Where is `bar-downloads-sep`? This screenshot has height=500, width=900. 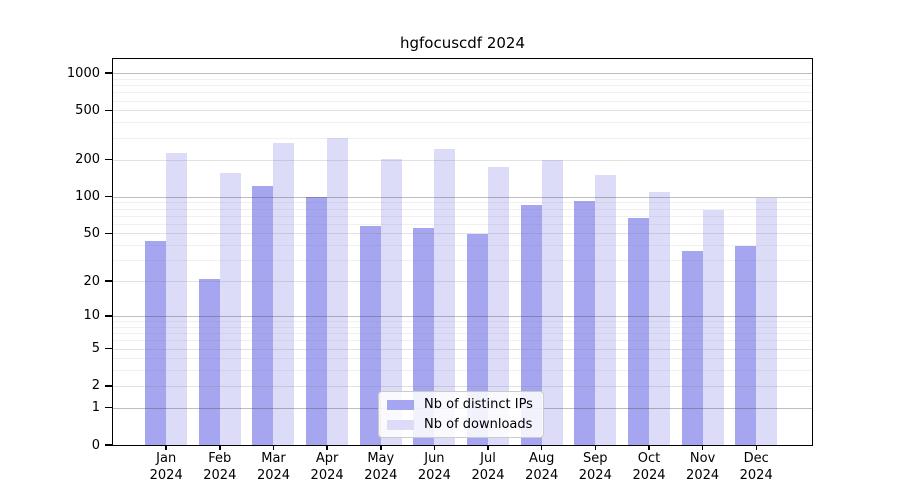
bar-downloads-sep is located at coordinates (606, 309).